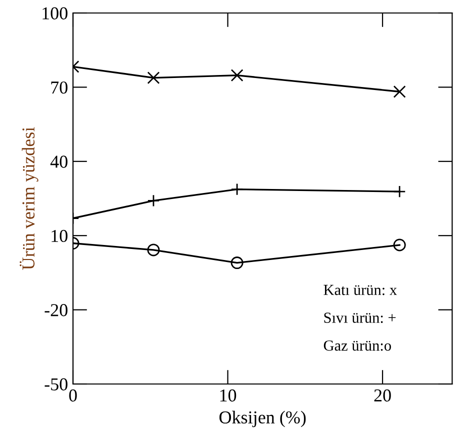  What do you see at coordinates (56, 384) in the screenshot?
I see `y-tick-label: -50` at bounding box center [56, 384].